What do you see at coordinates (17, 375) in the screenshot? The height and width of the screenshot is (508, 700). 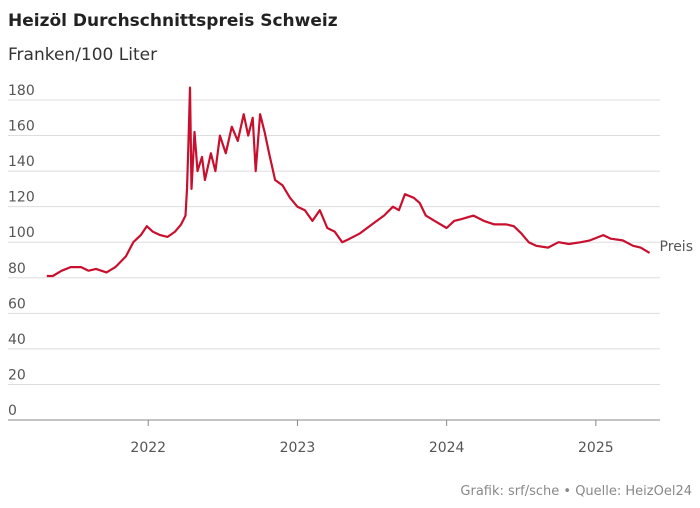 I see `y-tick-label: 20` at bounding box center [17, 375].